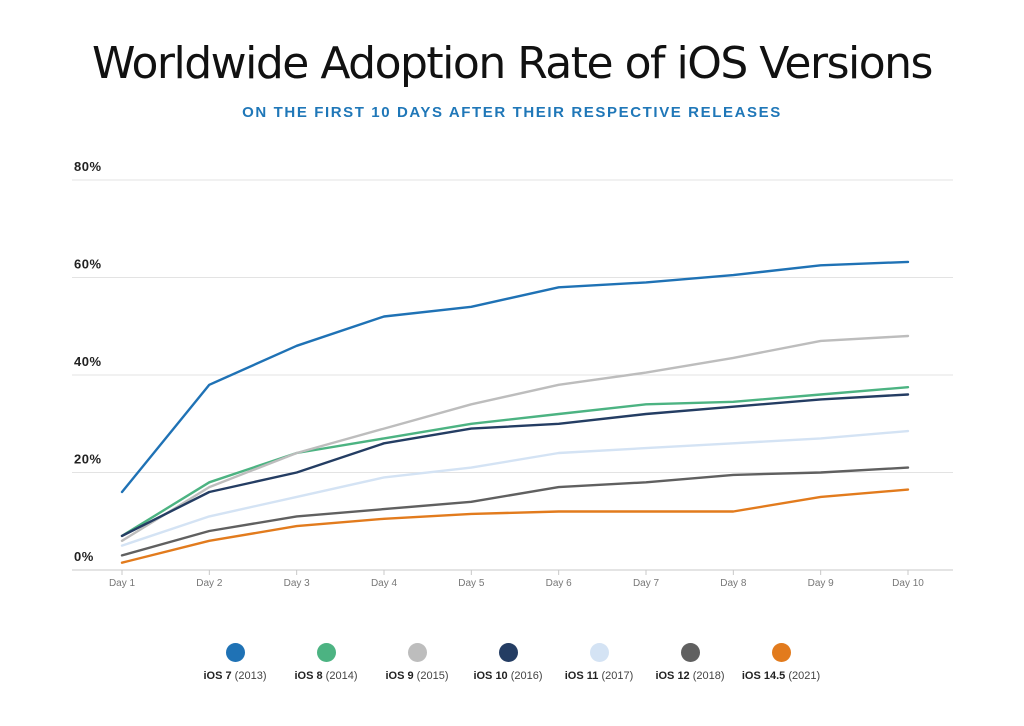  Describe the element at coordinates (88, 361) in the screenshot. I see `y-tick-label: 40%` at that location.